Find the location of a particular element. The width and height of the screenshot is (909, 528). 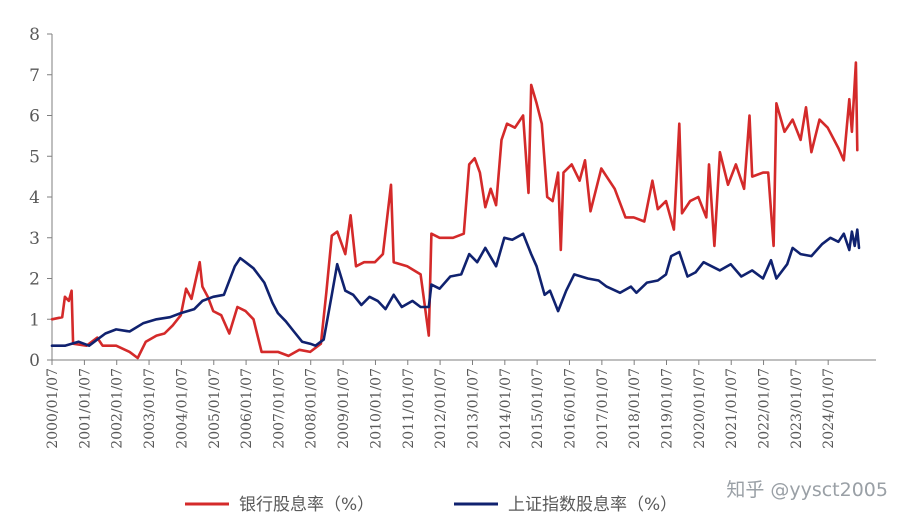

x-tick-label: 2019/01/07 is located at coordinates (668, 408).